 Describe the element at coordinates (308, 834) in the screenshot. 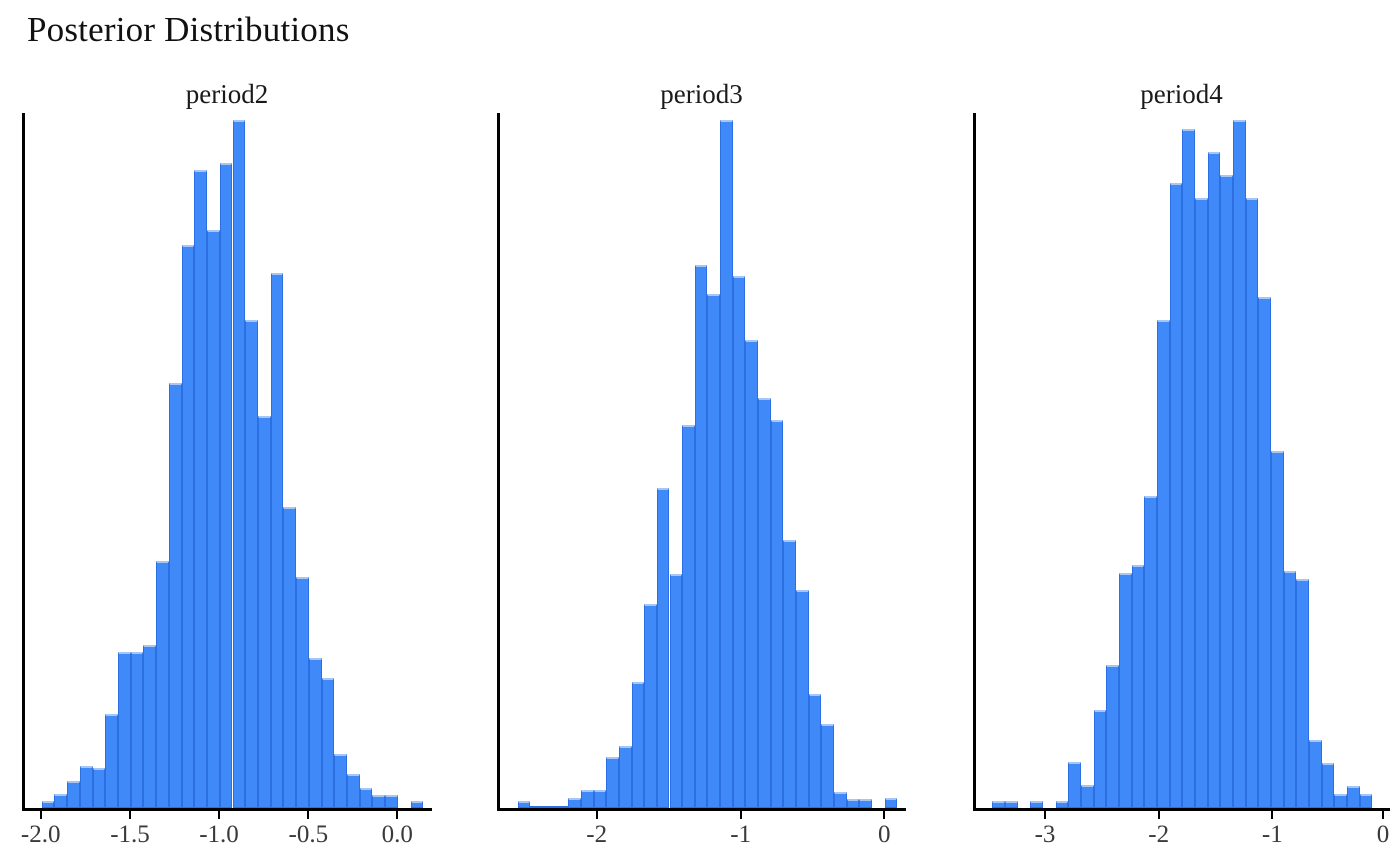

I see `x-axis-tick-label: -0.5` at that location.